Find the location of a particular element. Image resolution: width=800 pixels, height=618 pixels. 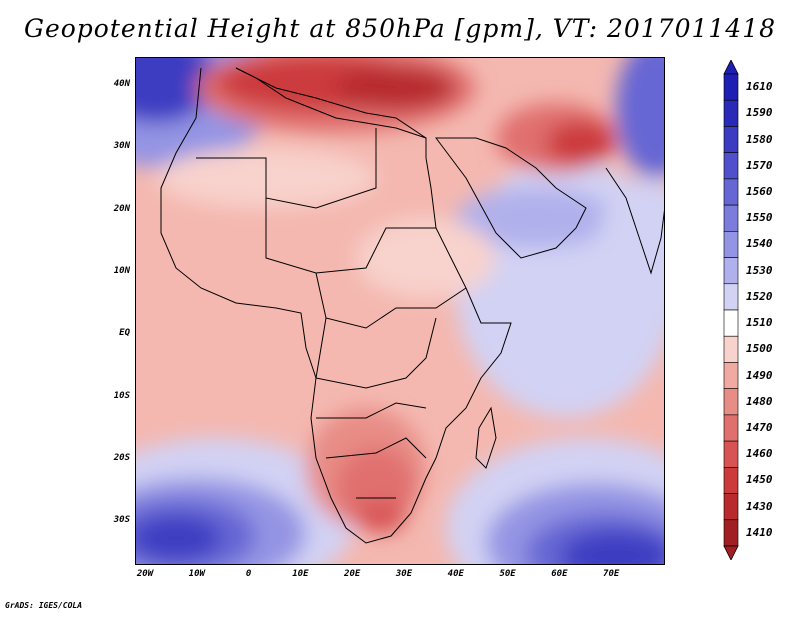

legend-value: 1510 is located at coordinates (759, 323).